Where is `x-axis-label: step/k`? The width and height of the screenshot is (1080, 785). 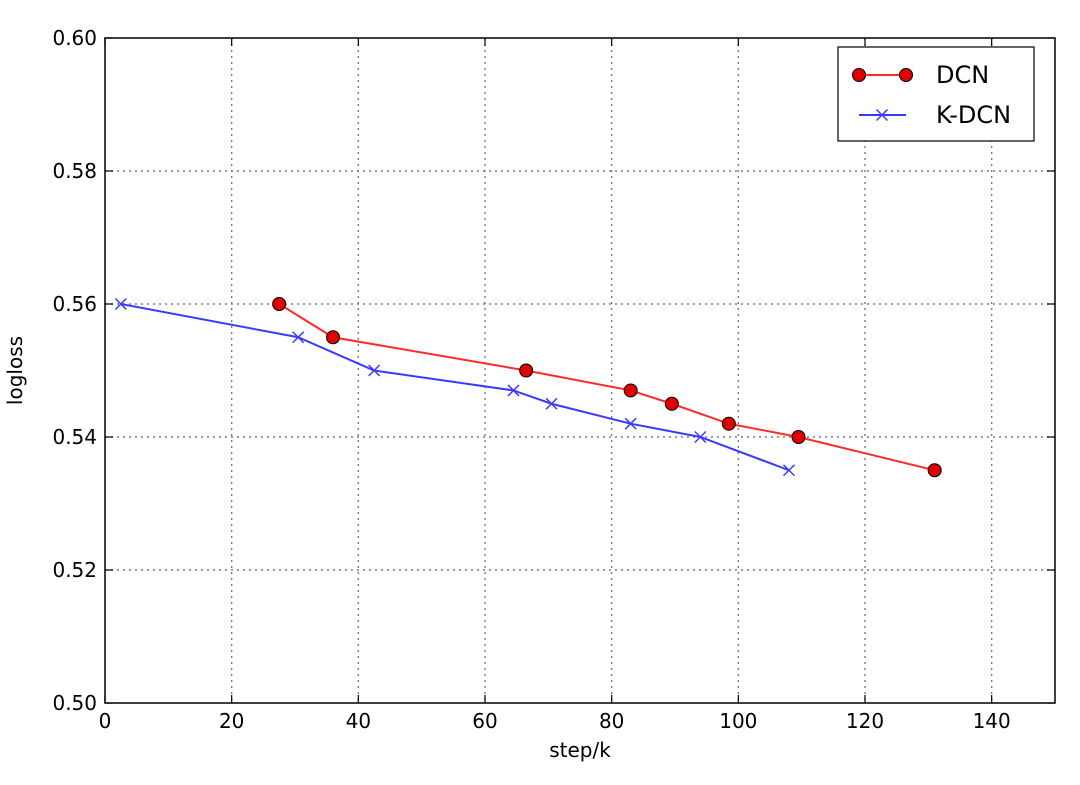
x-axis-label: step/k is located at coordinates (580, 750).